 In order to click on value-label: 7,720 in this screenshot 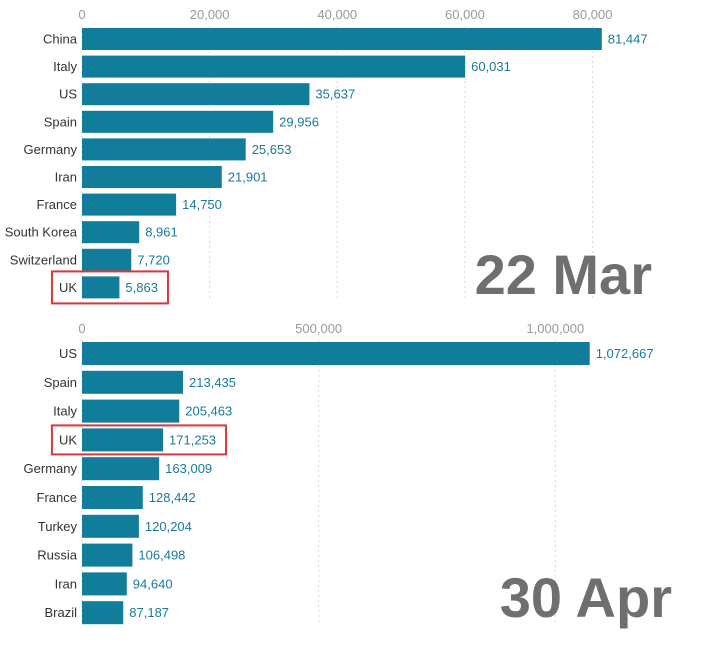, I will do `click(153, 259)`.